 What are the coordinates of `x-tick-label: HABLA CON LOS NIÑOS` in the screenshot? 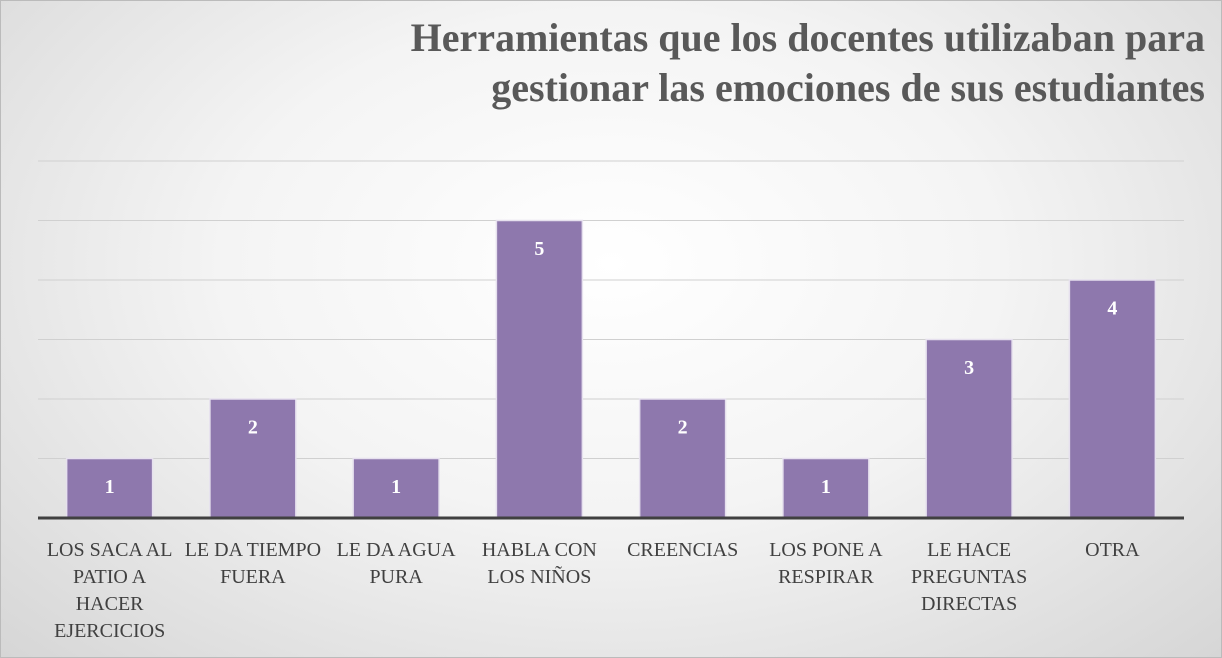 It's located at (539, 563).